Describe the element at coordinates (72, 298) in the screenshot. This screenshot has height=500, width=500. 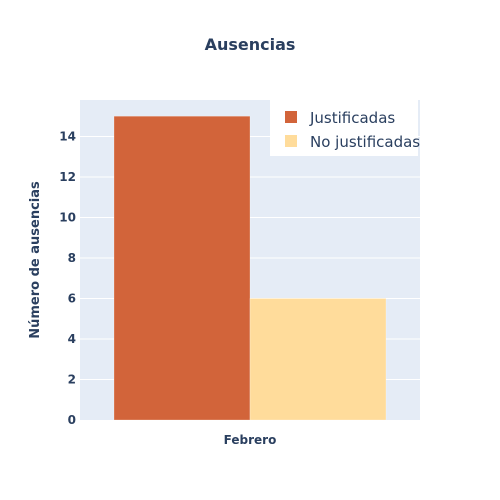
I see `y-tick-label: 6` at that location.